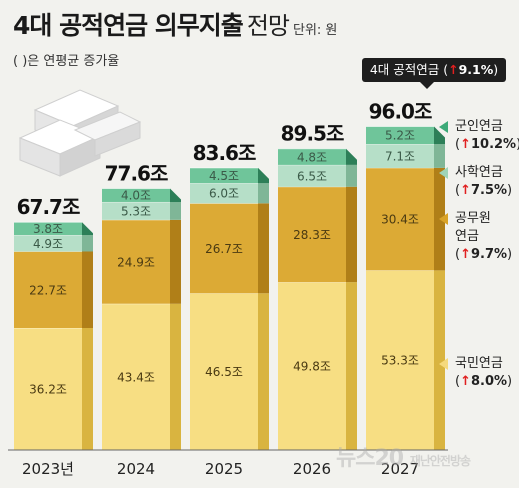  I want to click on x-tick-label: 2025, so click(224, 469).